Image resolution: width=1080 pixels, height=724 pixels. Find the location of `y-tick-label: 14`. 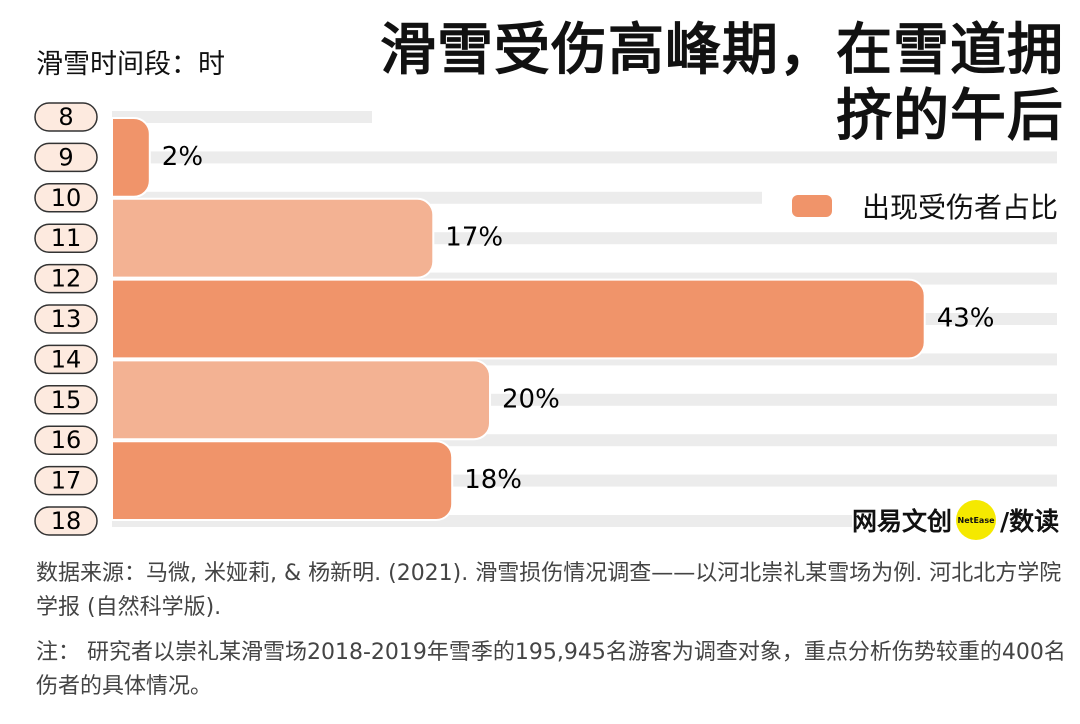

y-tick-label: 14 is located at coordinates (66, 359).